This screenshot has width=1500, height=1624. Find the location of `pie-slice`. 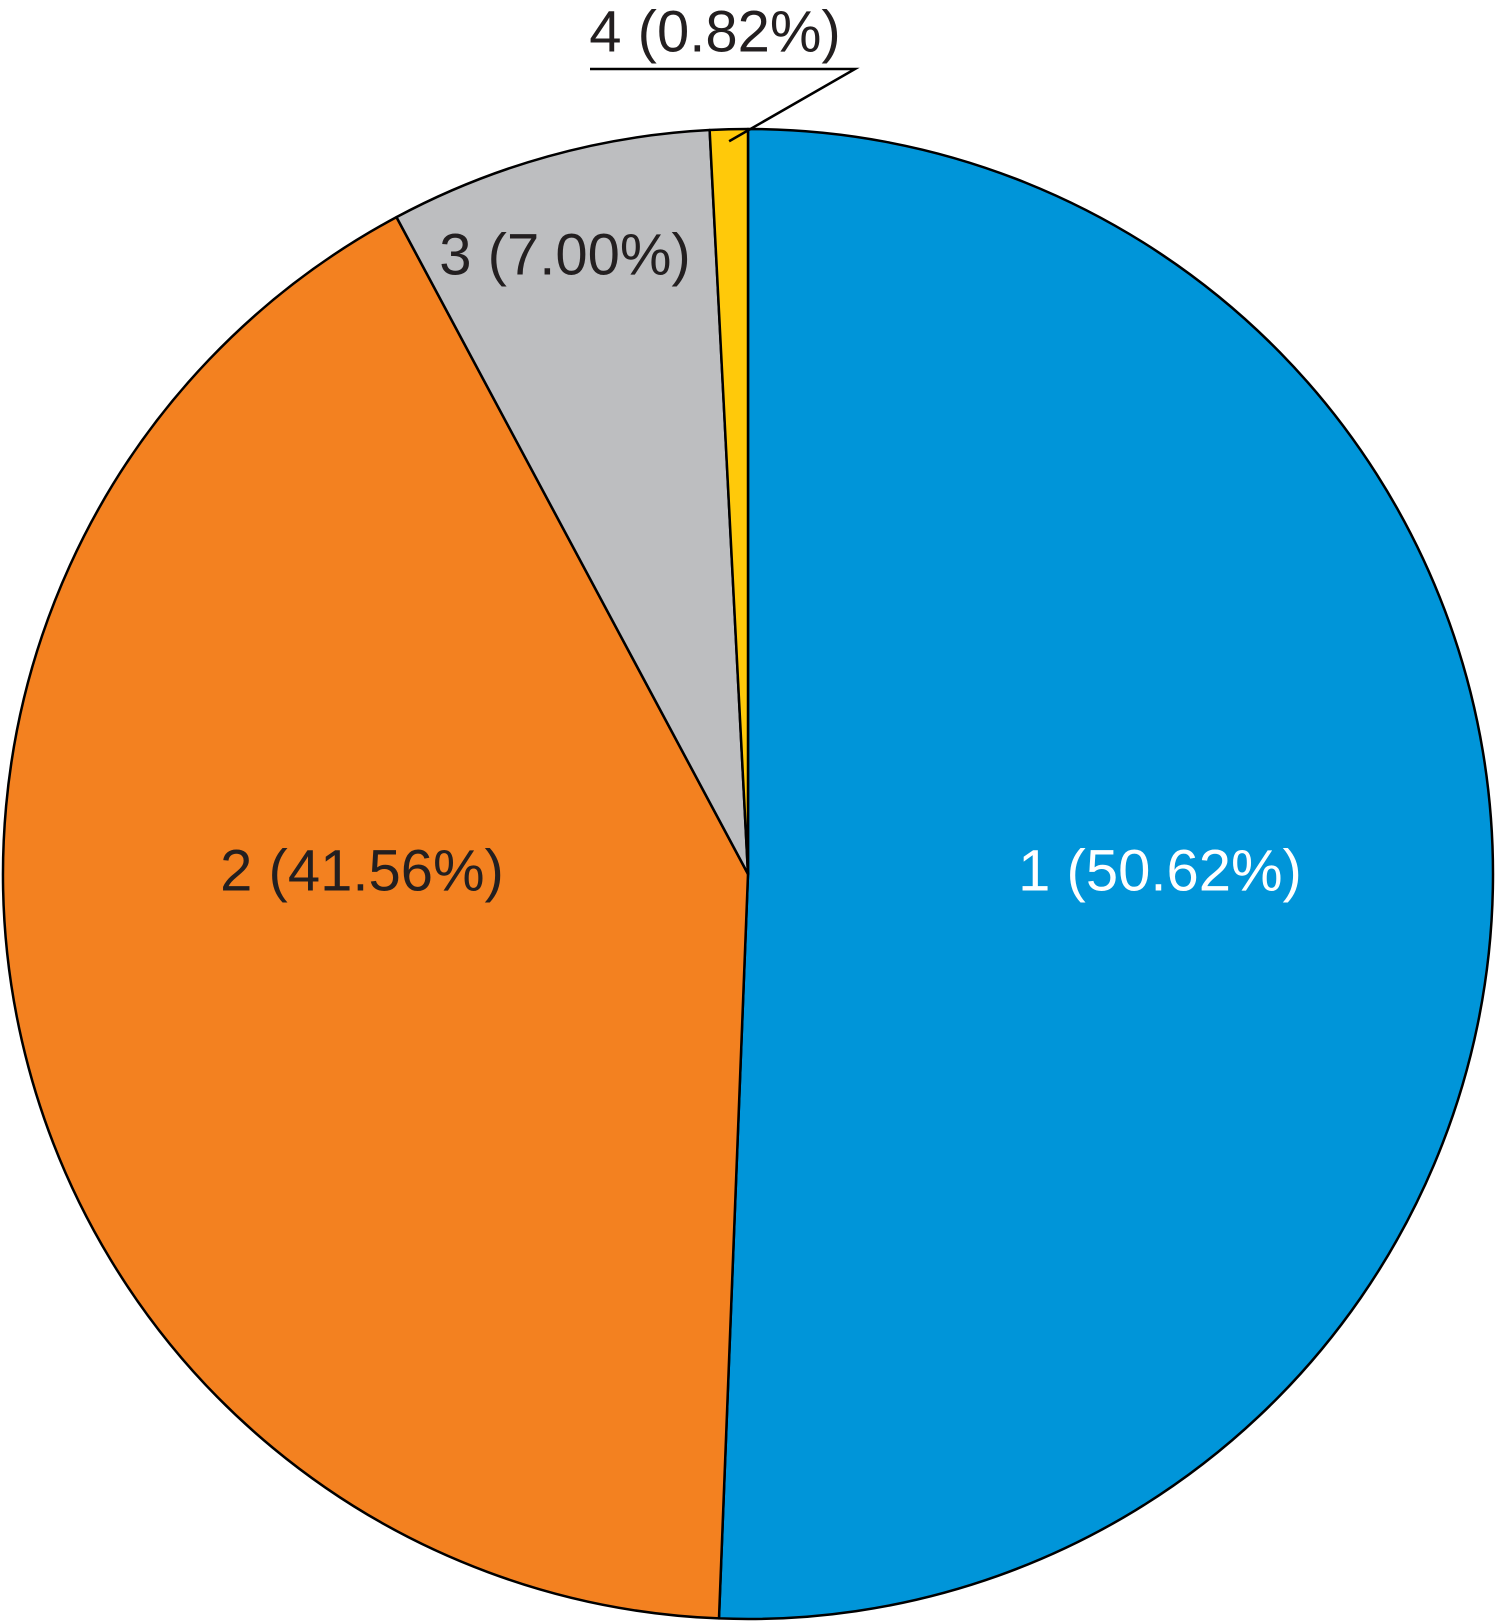

pie-slice is located at coordinates (572, 502).